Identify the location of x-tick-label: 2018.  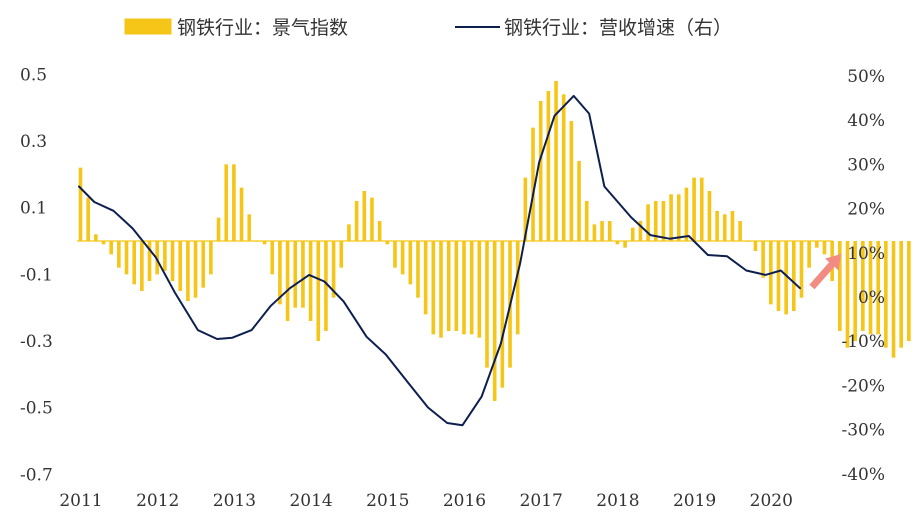
(617, 501).